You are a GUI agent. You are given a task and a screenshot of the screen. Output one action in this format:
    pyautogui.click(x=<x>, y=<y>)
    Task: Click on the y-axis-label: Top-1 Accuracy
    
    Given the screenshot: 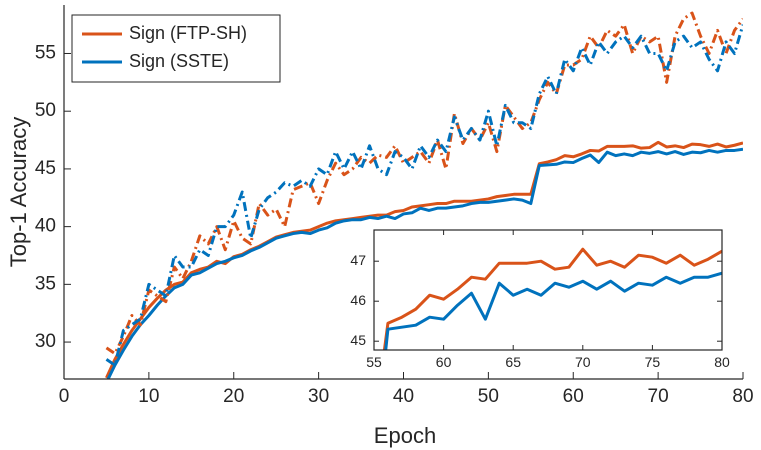 What is the action you would take?
    pyautogui.click(x=18, y=192)
    